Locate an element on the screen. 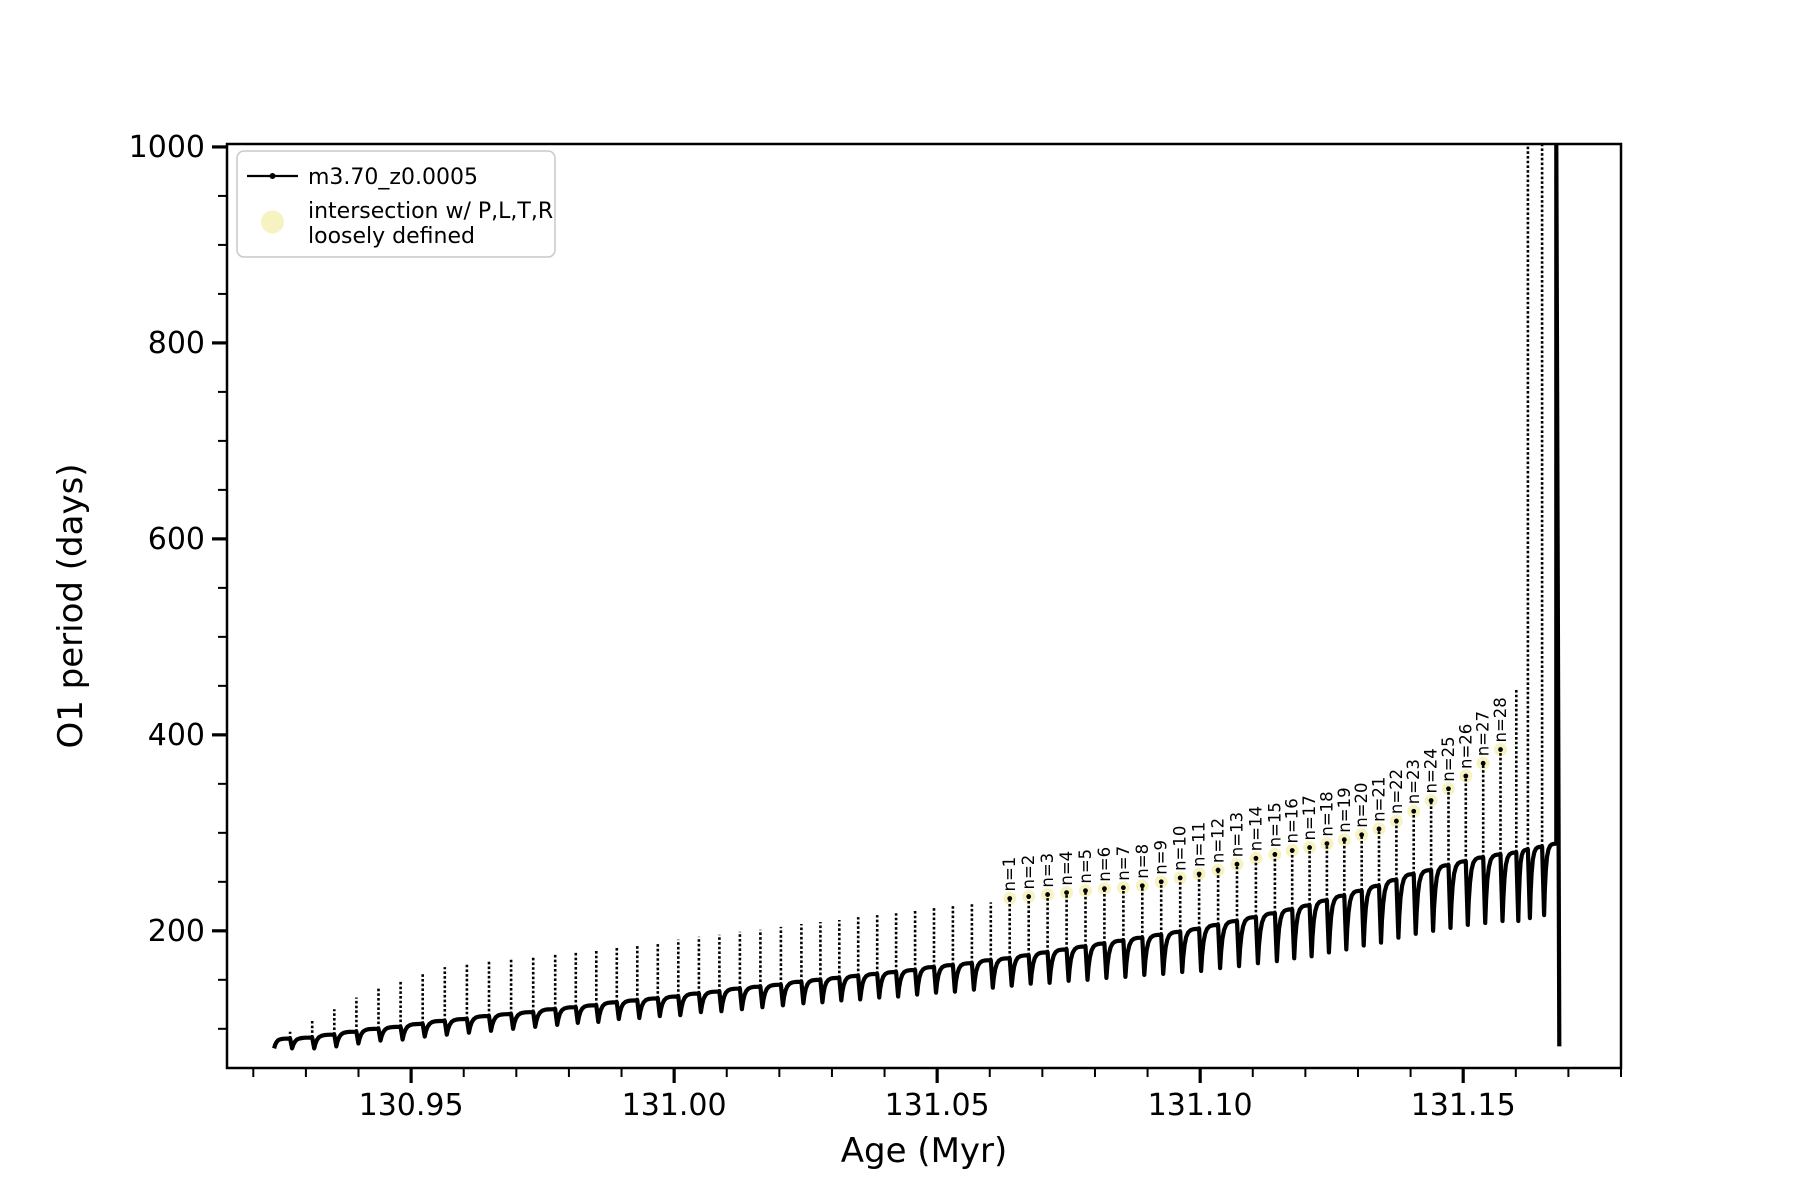 Image resolution: width=1800 pixels, height=1200 pixels. pulse-peak-dots is located at coordinates (1255, 824).